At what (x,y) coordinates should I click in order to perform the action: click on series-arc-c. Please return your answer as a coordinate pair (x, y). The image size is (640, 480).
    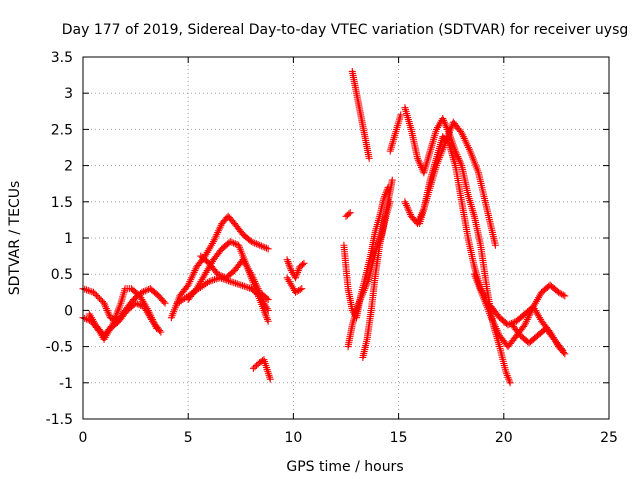
    Looking at the image, I should click on (123, 312).